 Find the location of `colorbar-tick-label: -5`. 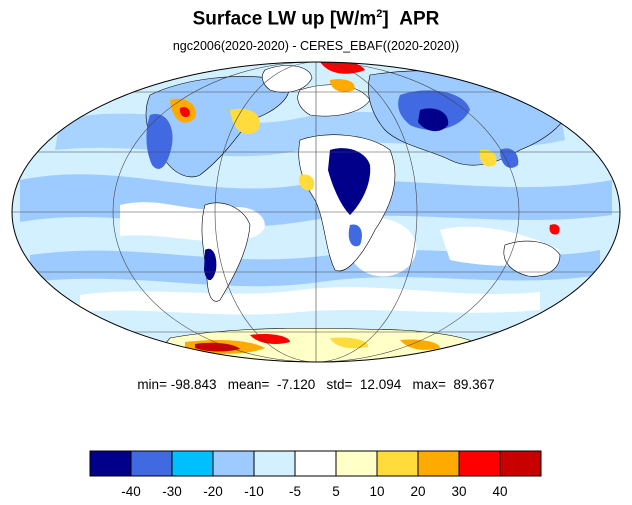

colorbar-tick-label: -5 is located at coordinates (295, 491).